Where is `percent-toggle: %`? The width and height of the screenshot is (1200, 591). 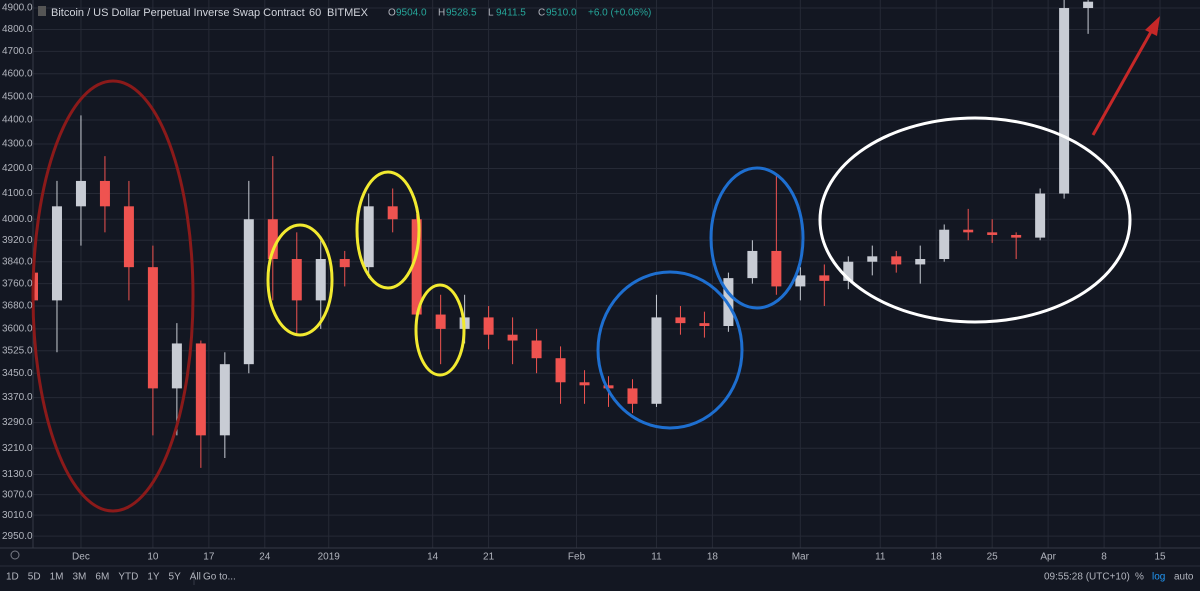 percent-toggle: % is located at coordinates (1139, 577).